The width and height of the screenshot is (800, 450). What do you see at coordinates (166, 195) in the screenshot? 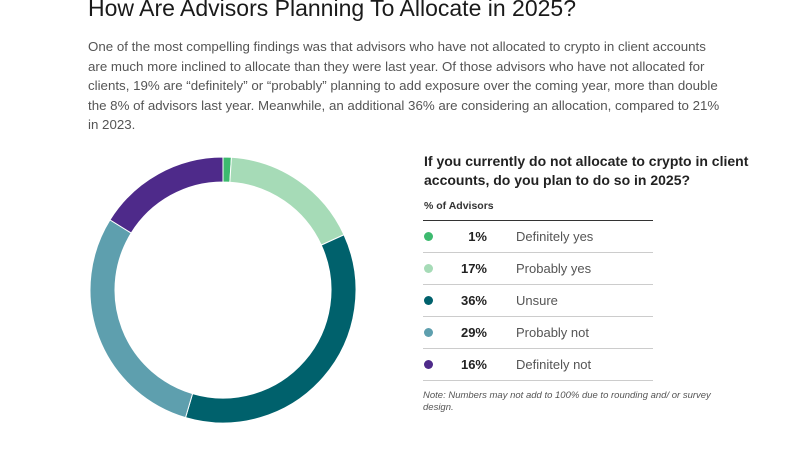
I see `donut-slice-definitely-not` at bounding box center [166, 195].